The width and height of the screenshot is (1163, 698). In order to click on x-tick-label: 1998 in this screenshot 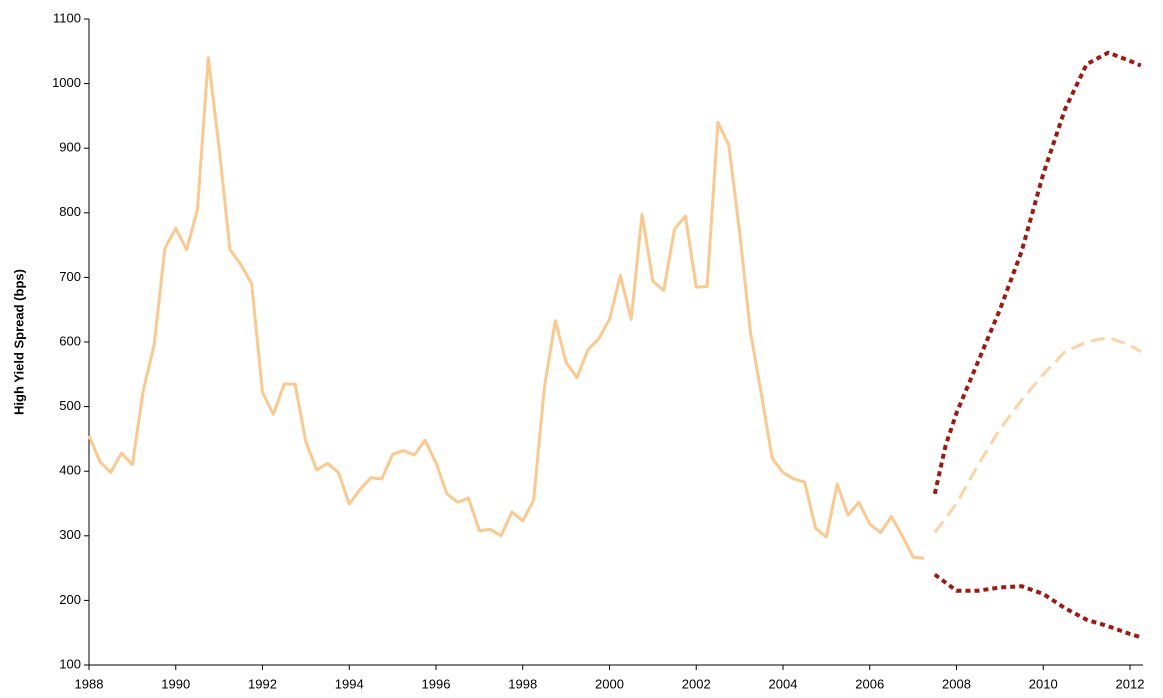, I will do `click(522, 683)`.